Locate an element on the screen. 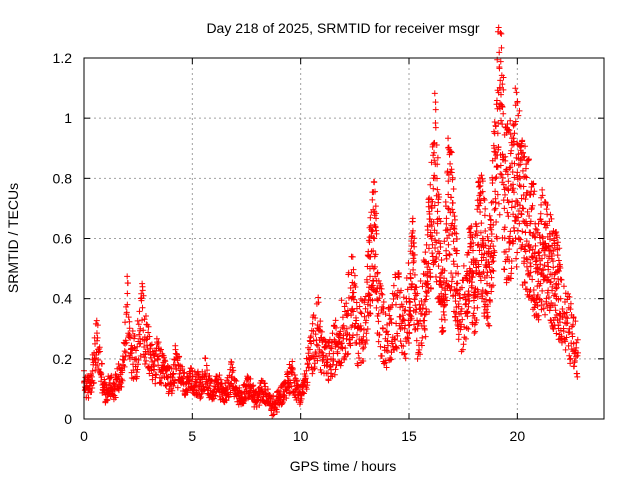  y-tick-label: 0.2 is located at coordinates (63, 359).